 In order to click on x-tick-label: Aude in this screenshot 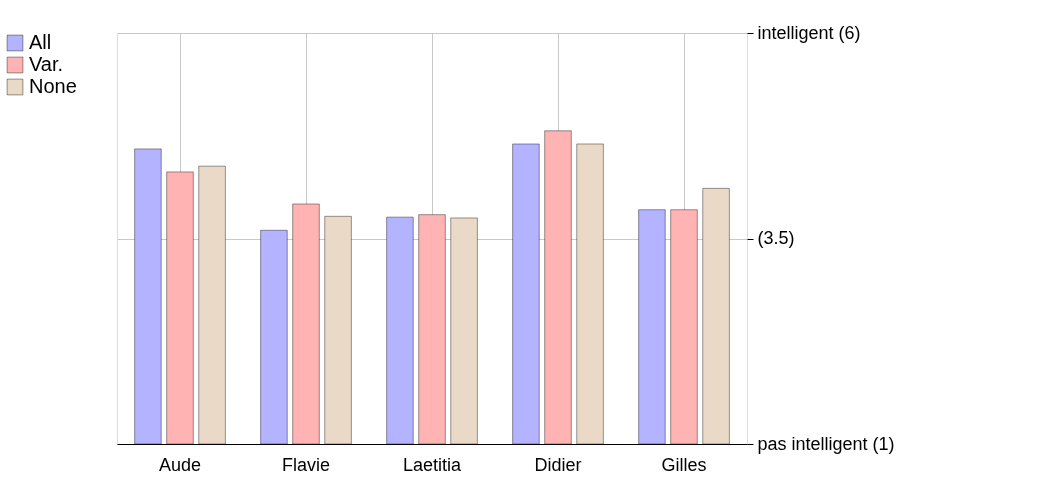, I will do `click(180, 464)`.